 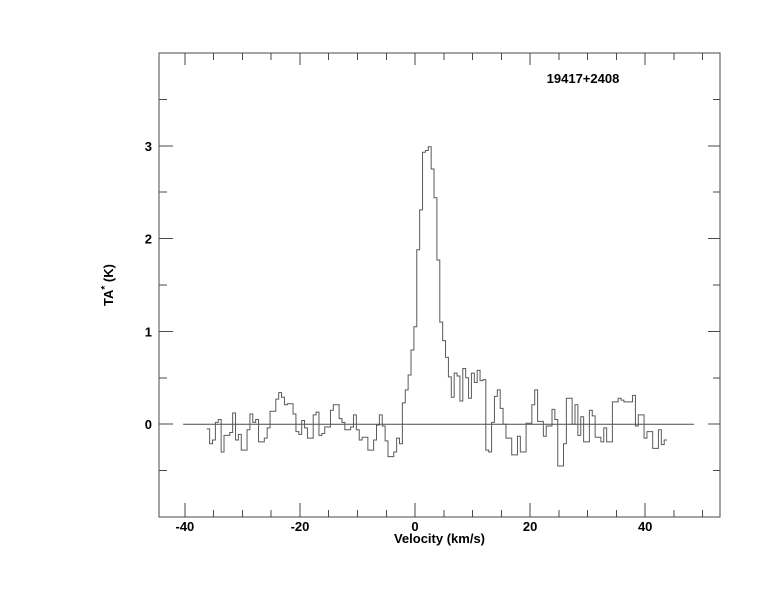 I want to click on y-axis-label-superscript: *, so click(x=105, y=288).